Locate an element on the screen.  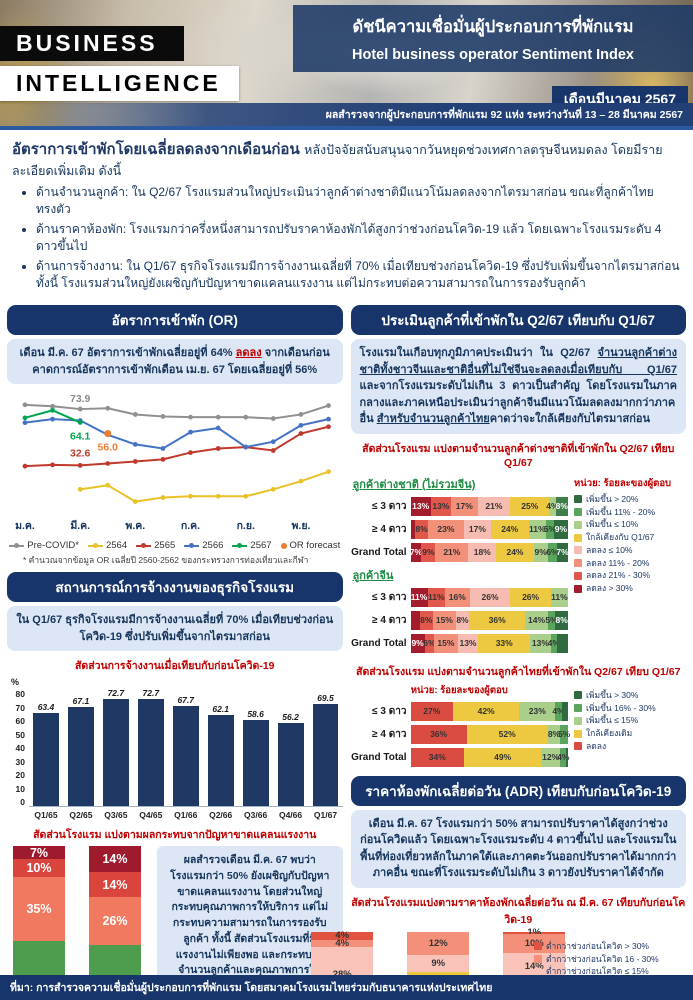
legend-item: 2565 is located at coordinates (155, 545).